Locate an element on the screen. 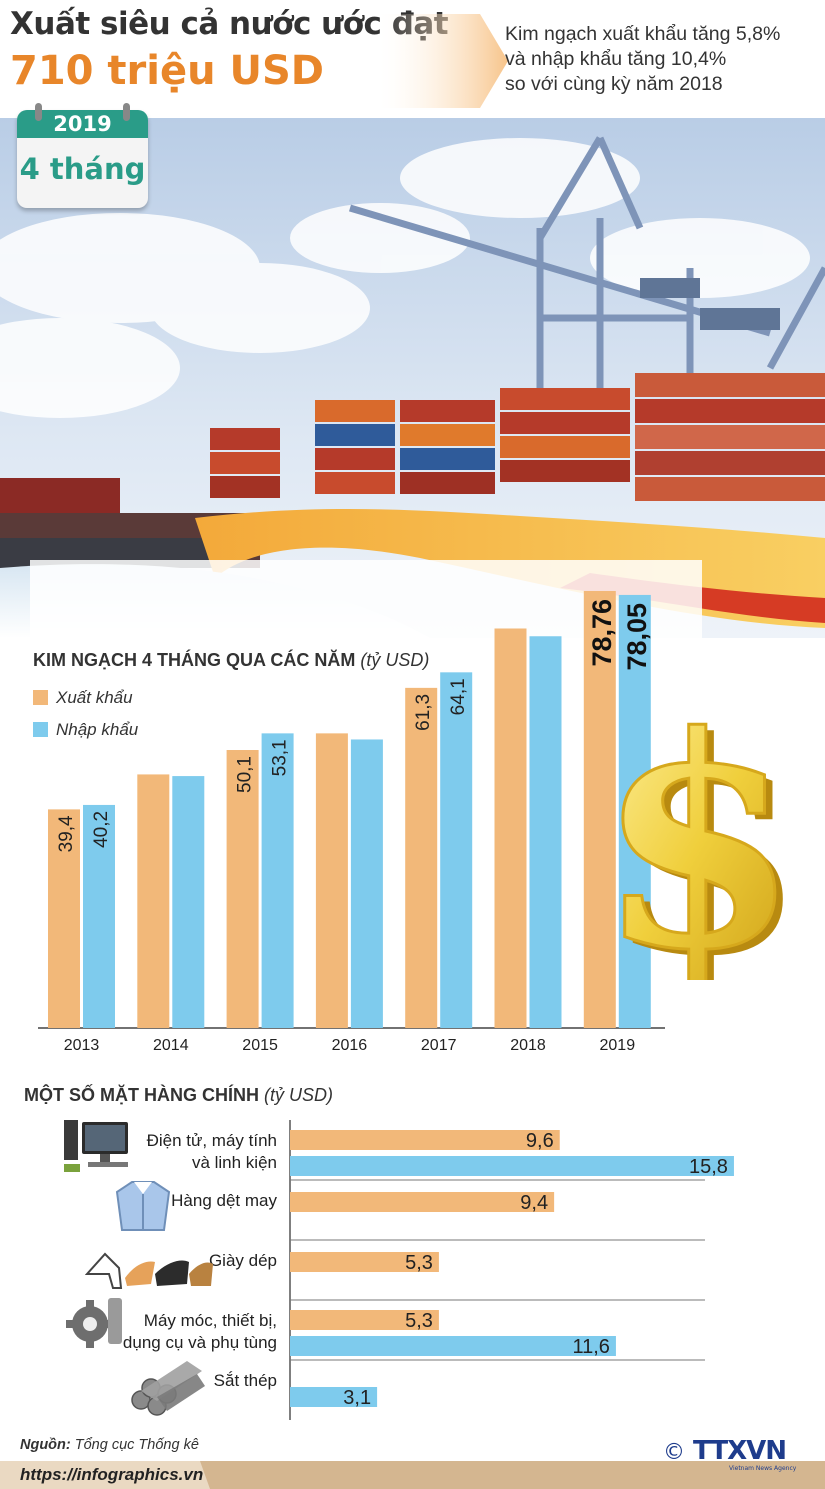 The width and height of the screenshot is (825, 1489). hbar-import-computer is located at coordinates (512, 1166).